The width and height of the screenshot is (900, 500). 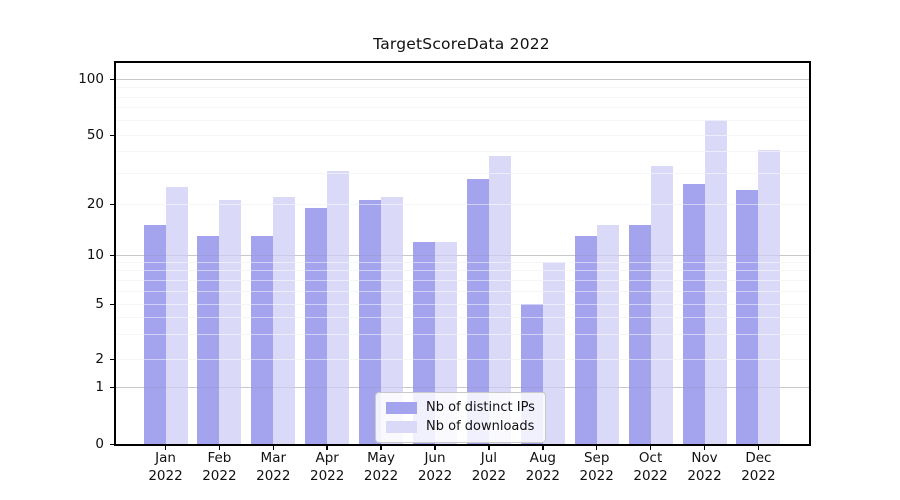 I want to click on x-tick-label-nov: Nov 2022, so click(x=705, y=467).